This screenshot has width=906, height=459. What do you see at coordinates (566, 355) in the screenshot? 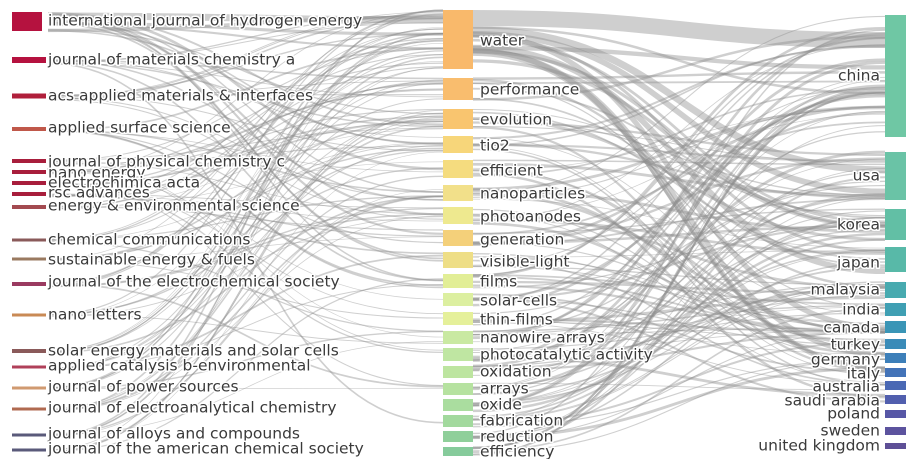
I see `label-photocatalytic-activity: photocatalytic activity` at bounding box center [566, 355].